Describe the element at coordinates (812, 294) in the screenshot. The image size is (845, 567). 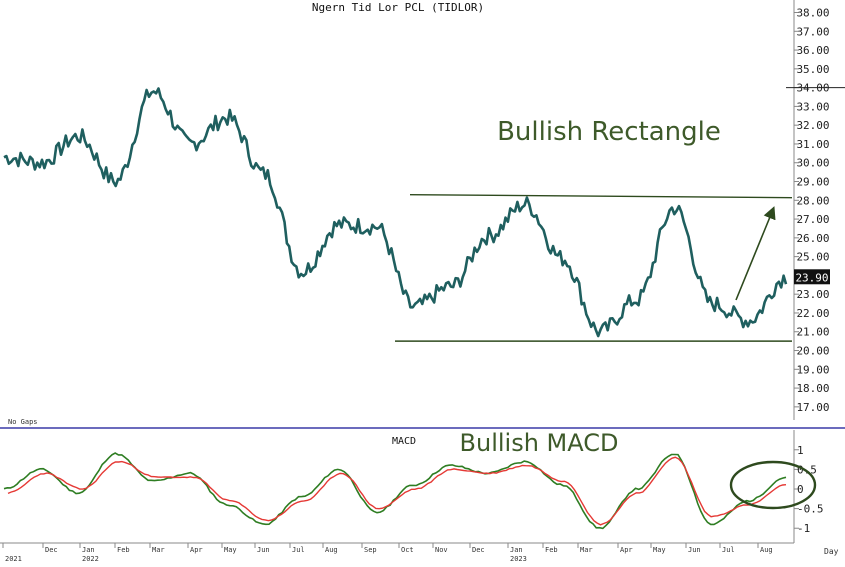
I see `price-tick-label: 23.00` at that location.